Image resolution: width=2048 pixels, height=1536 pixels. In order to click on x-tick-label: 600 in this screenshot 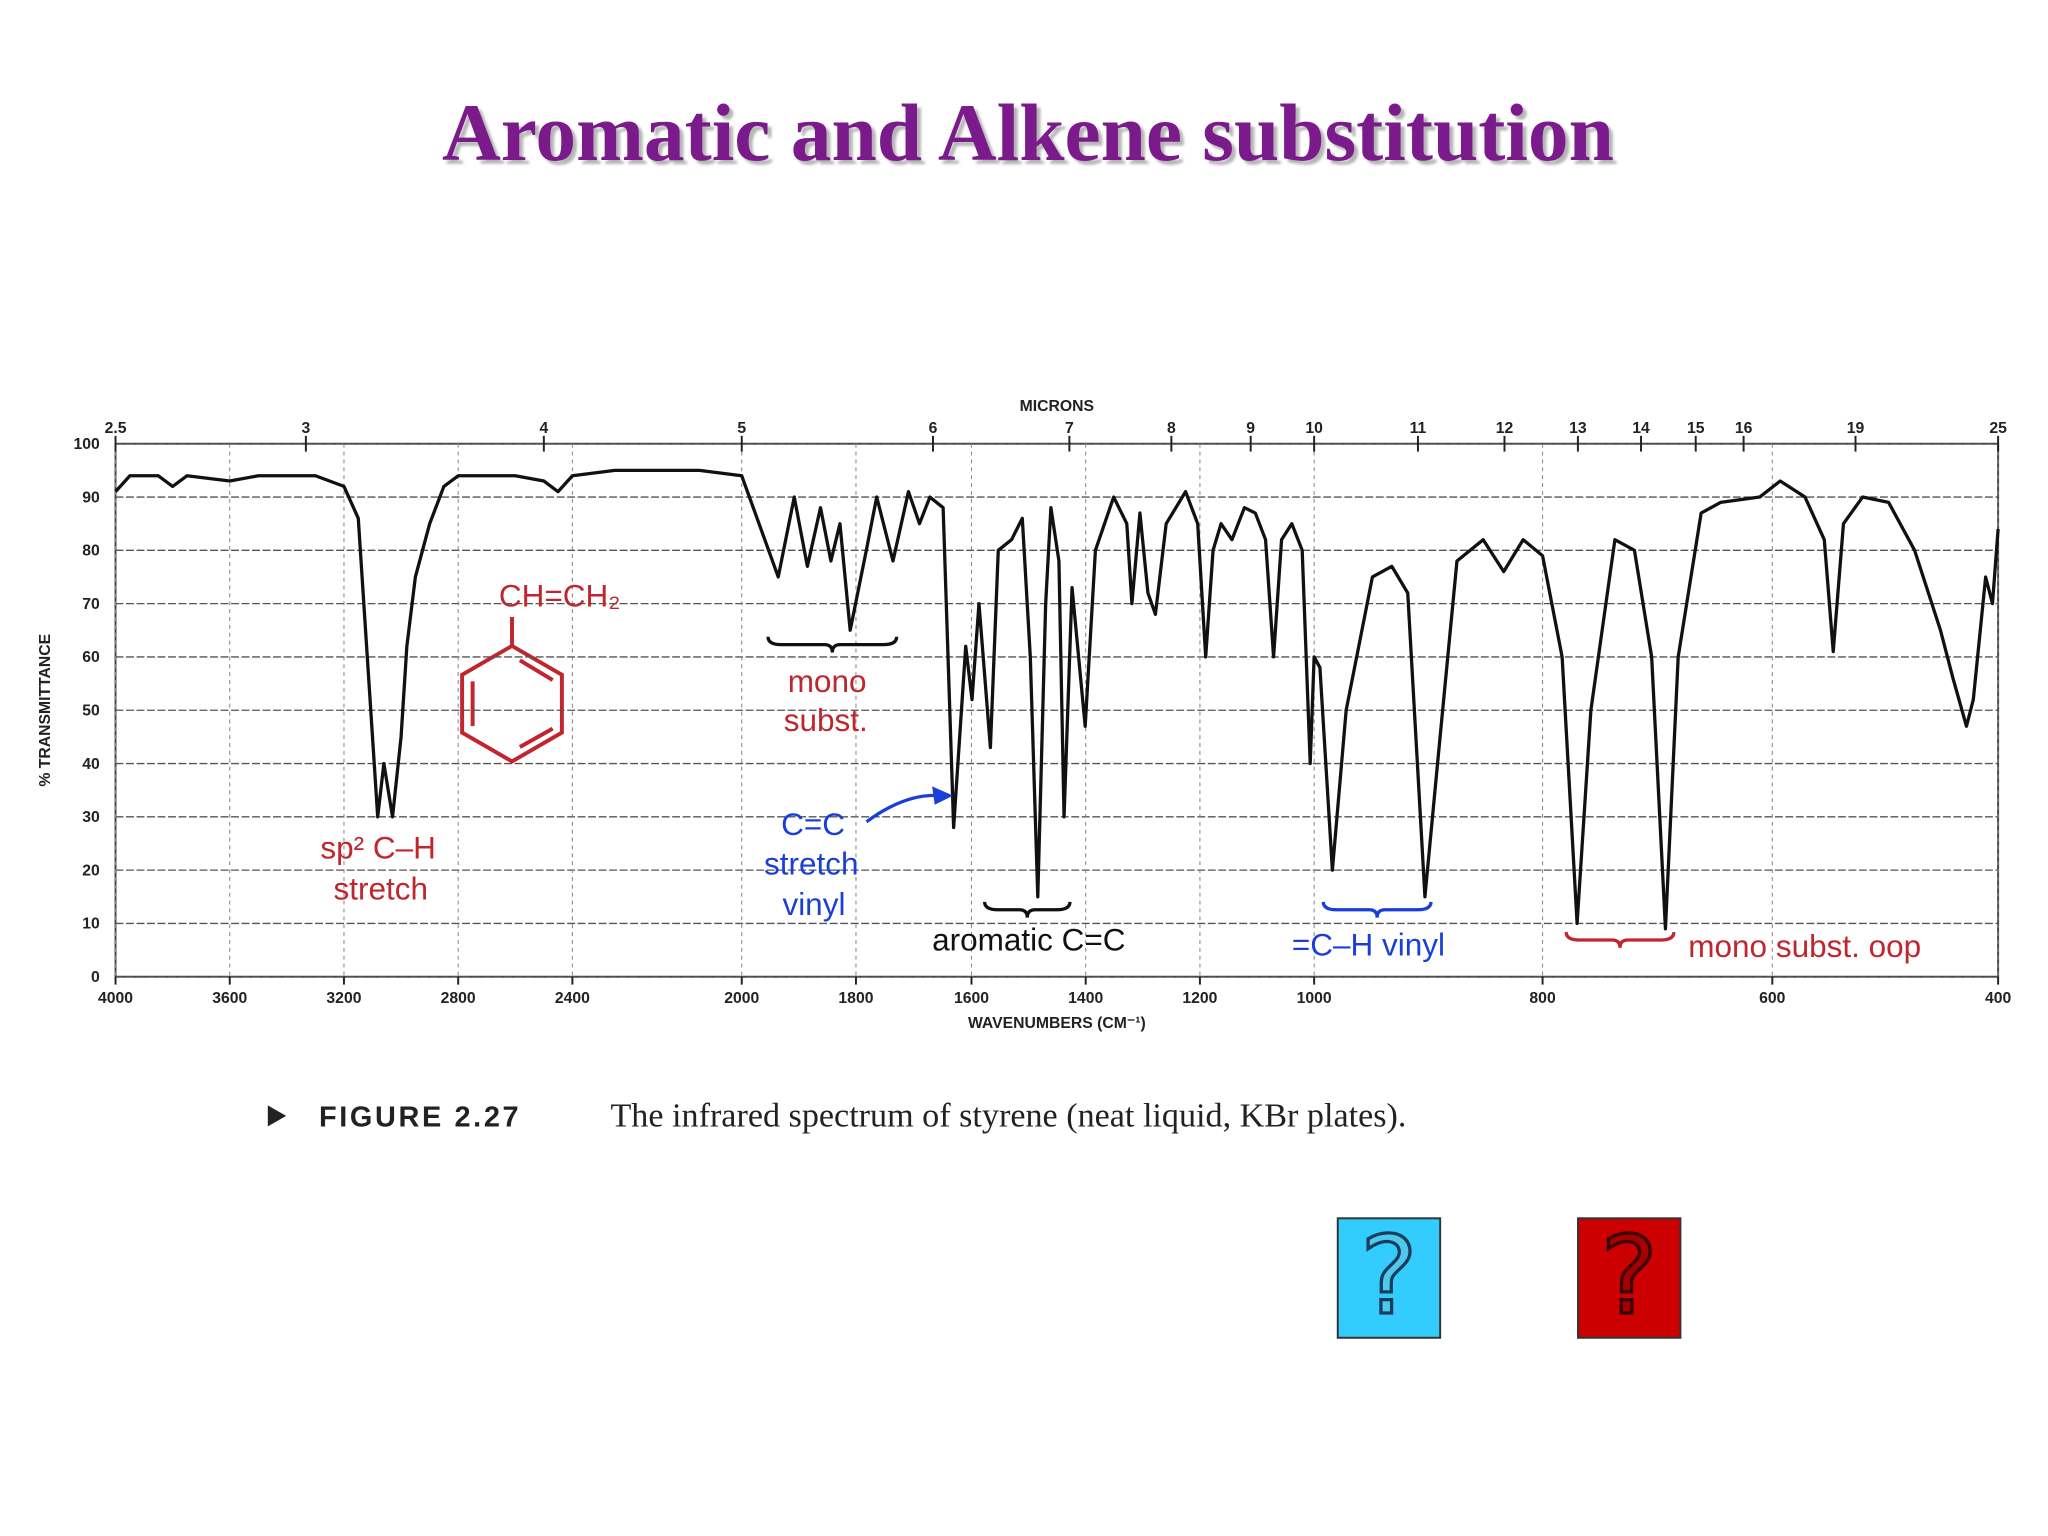, I will do `click(1772, 998)`.